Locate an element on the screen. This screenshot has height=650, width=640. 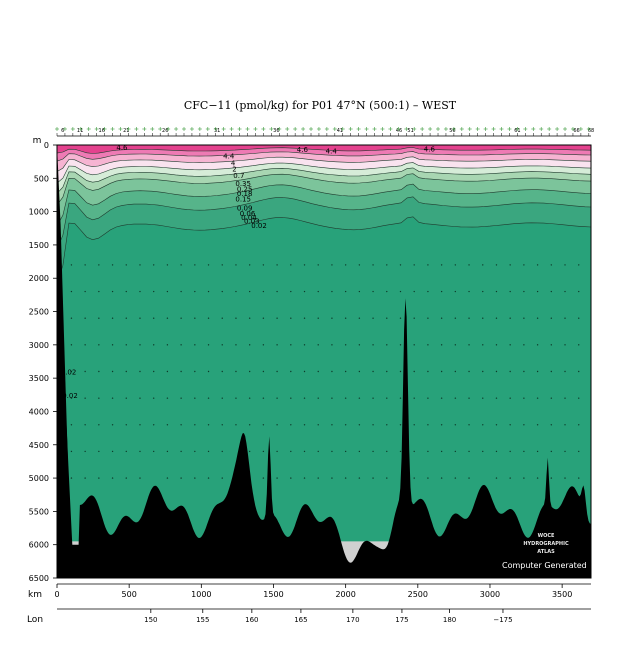
station-label: 46 is located at coordinates (399, 131).